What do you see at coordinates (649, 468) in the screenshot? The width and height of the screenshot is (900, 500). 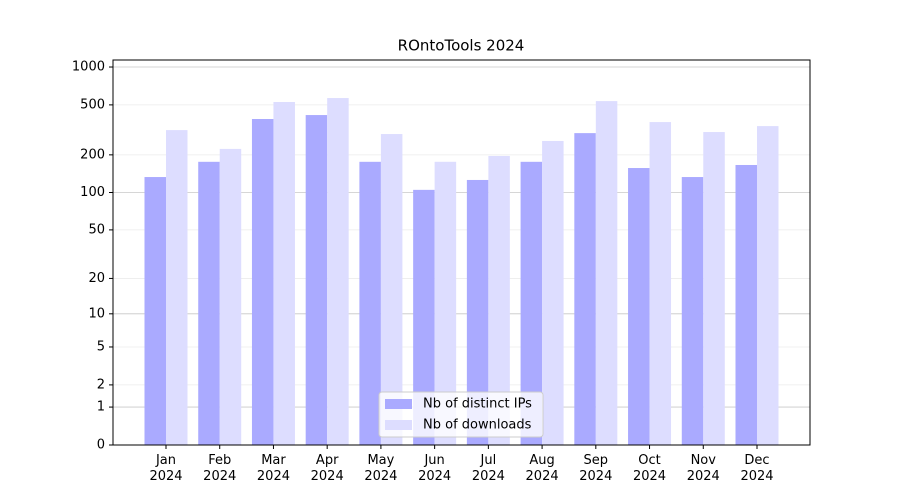 I see `x-tick-label: Oct 2024` at bounding box center [649, 468].